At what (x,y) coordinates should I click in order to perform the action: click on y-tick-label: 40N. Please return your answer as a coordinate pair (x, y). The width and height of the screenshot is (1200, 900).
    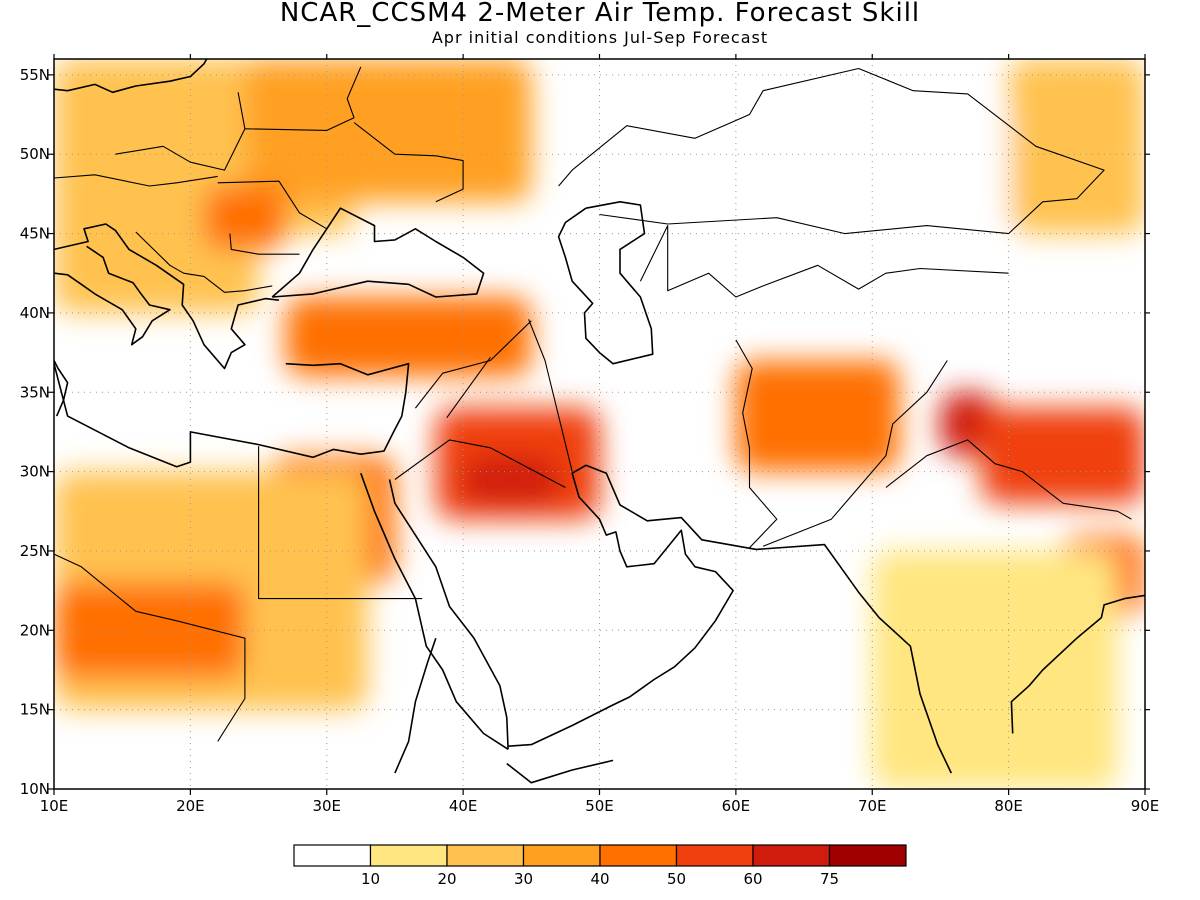
    Looking at the image, I should click on (35, 313).